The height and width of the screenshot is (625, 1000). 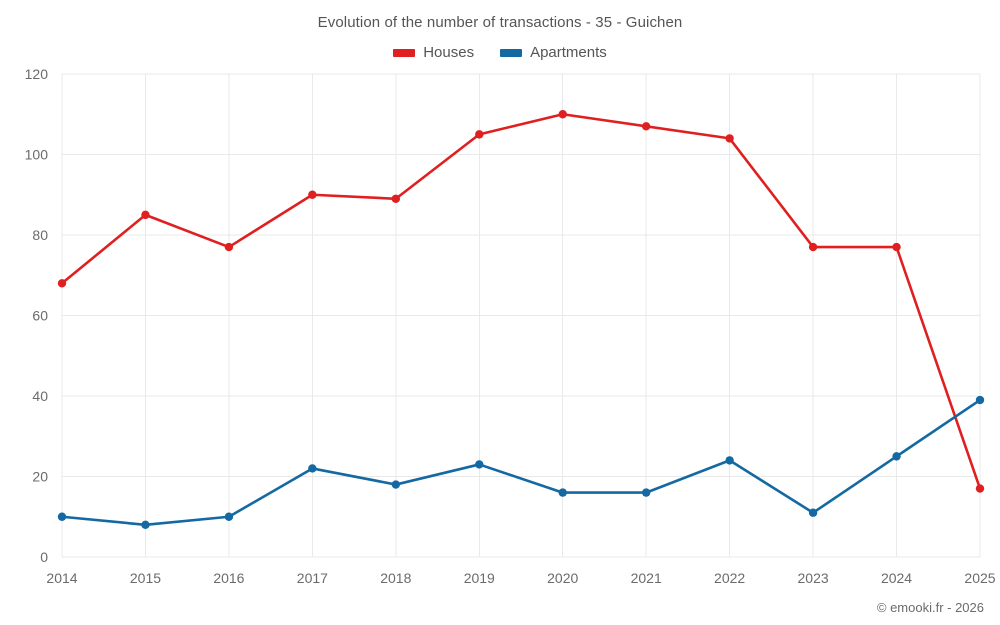 What do you see at coordinates (61, 578) in the screenshot?
I see `x-axis-tick-label: 2014` at bounding box center [61, 578].